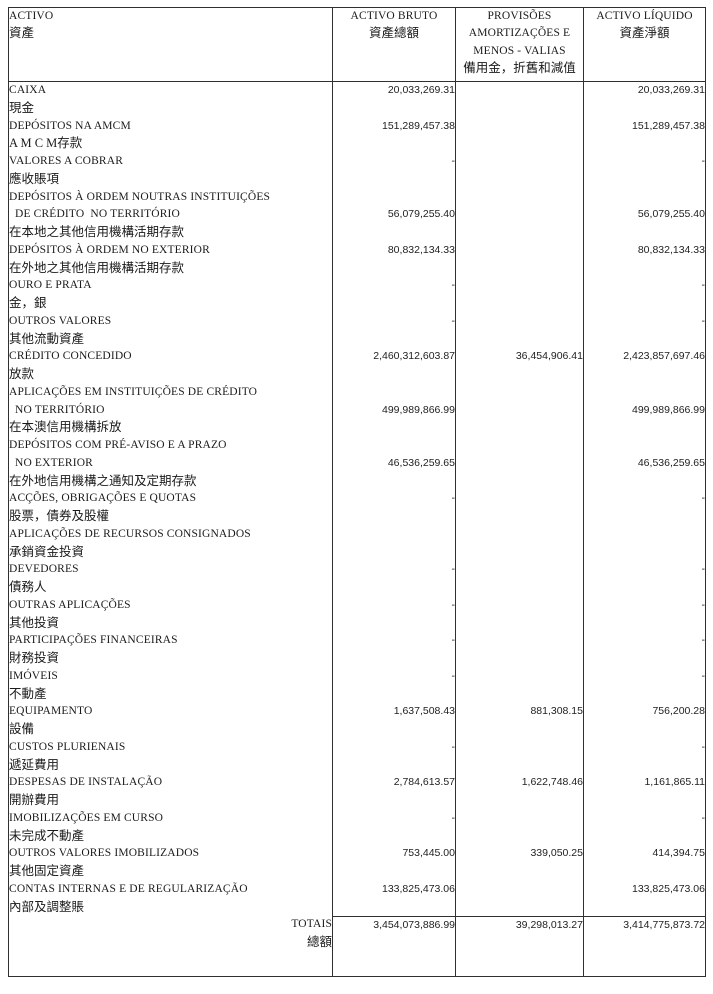  Describe the element at coordinates (65, 427) in the screenshot. I see `item-name-zh: 在本澳信用機構拆放` at that location.